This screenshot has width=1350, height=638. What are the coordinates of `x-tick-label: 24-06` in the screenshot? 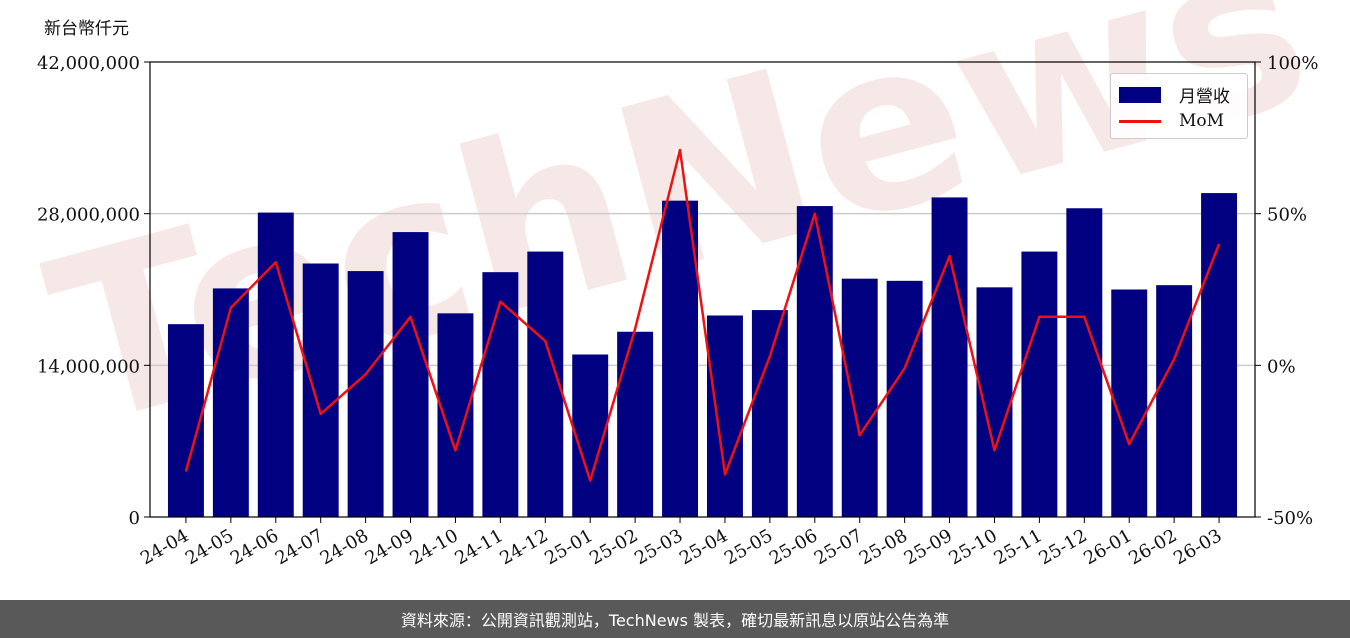 It's located at (254, 547).